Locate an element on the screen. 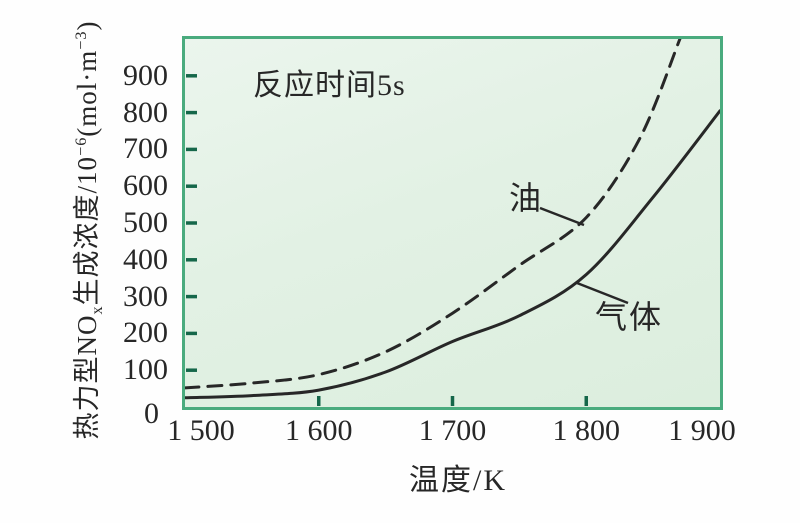 This screenshot has width=800, height=523. y-title-part: ) is located at coordinates (86, 25).